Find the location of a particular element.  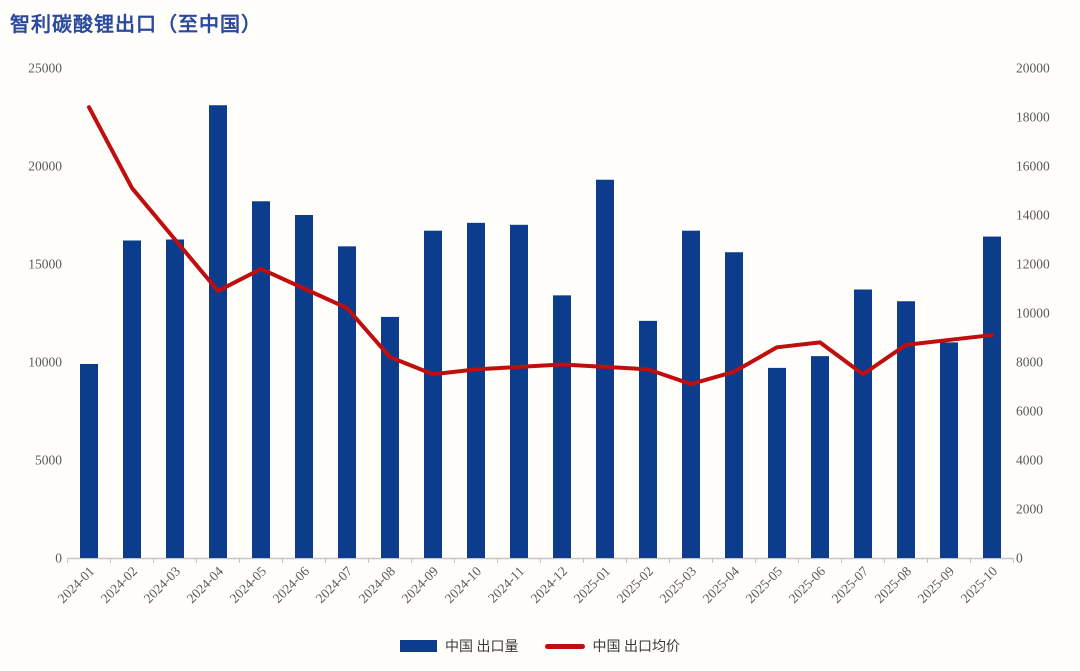

legend-item-avg-price: 中国 出口均价 is located at coordinates (612, 646).